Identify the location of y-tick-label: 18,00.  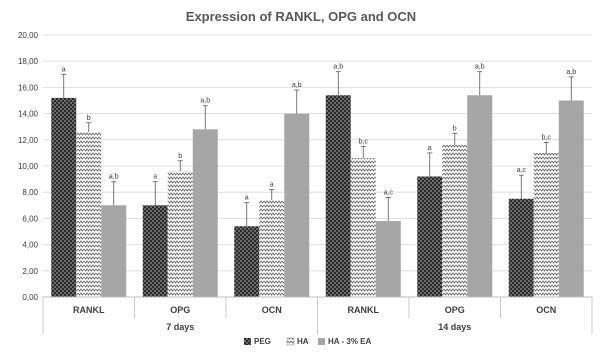
(28, 61).